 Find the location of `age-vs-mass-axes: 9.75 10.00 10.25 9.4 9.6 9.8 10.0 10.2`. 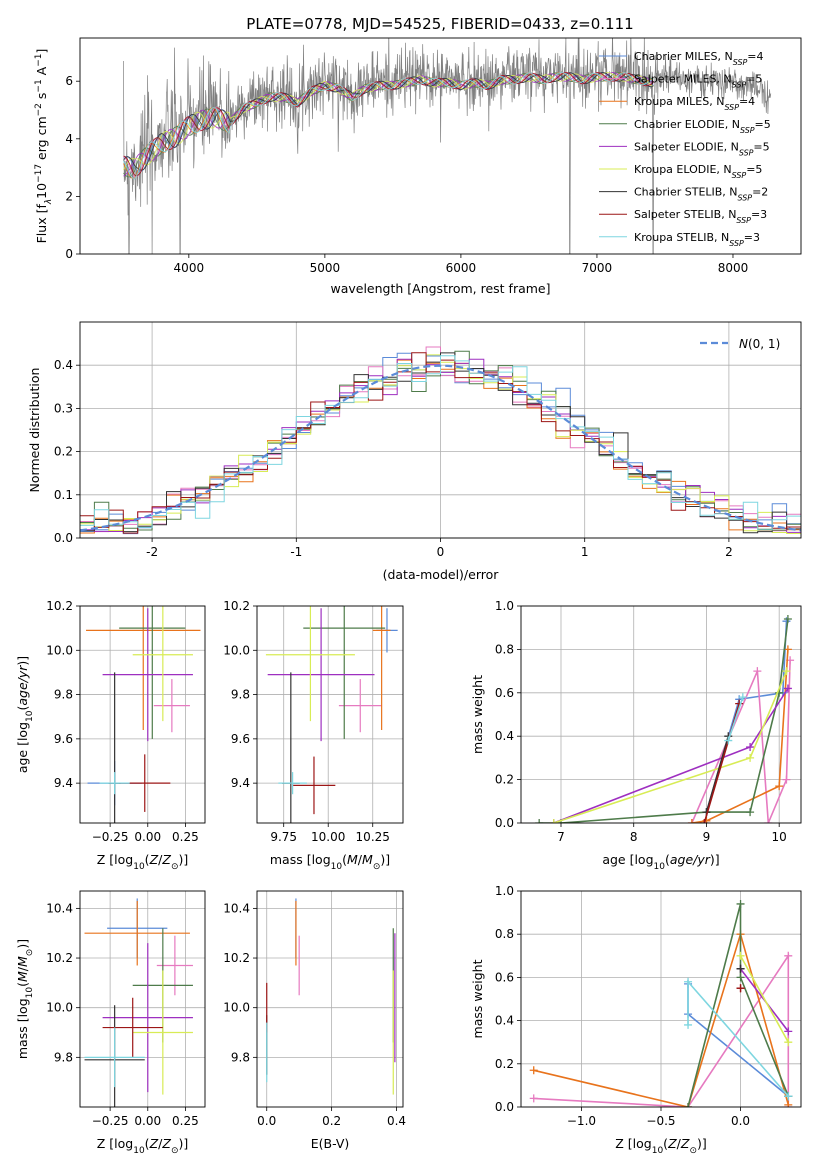

age-vs-mass-axes: 9.75 10.00 10.25 9.4 9.6 9.8 10.0 10.2 is located at coordinates (313, 721).